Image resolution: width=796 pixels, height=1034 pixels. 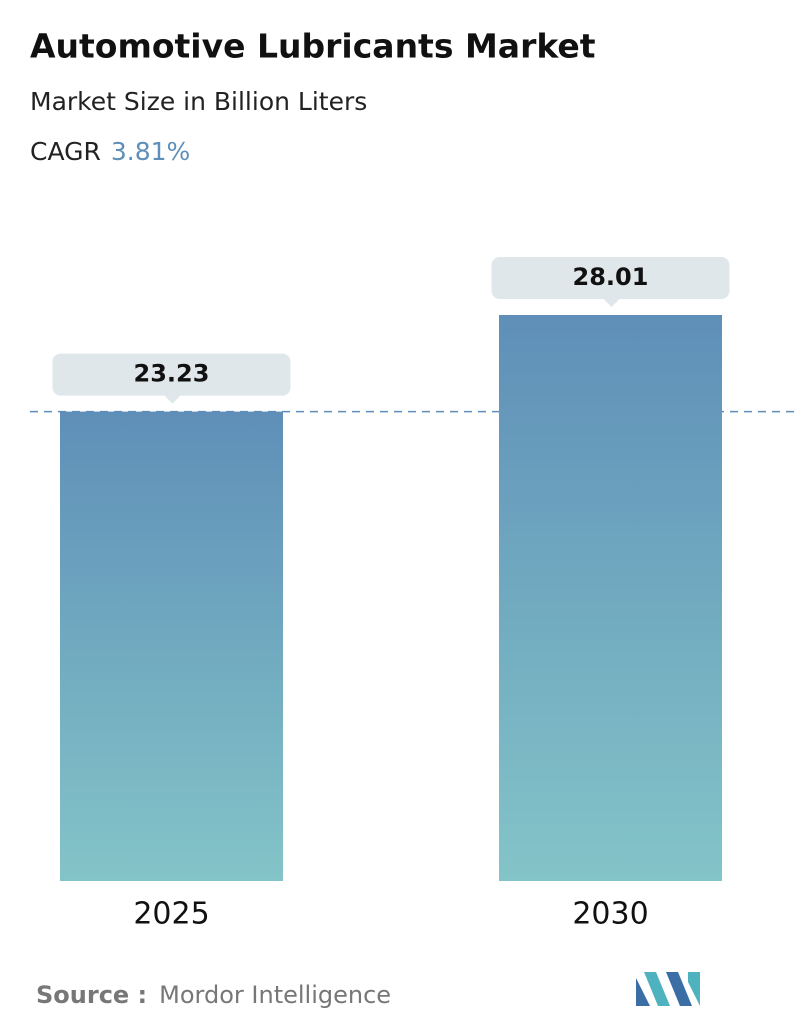 What do you see at coordinates (91, 995) in the screenshot?
I see `source-label: Source :` at bounding box center [91, 995].